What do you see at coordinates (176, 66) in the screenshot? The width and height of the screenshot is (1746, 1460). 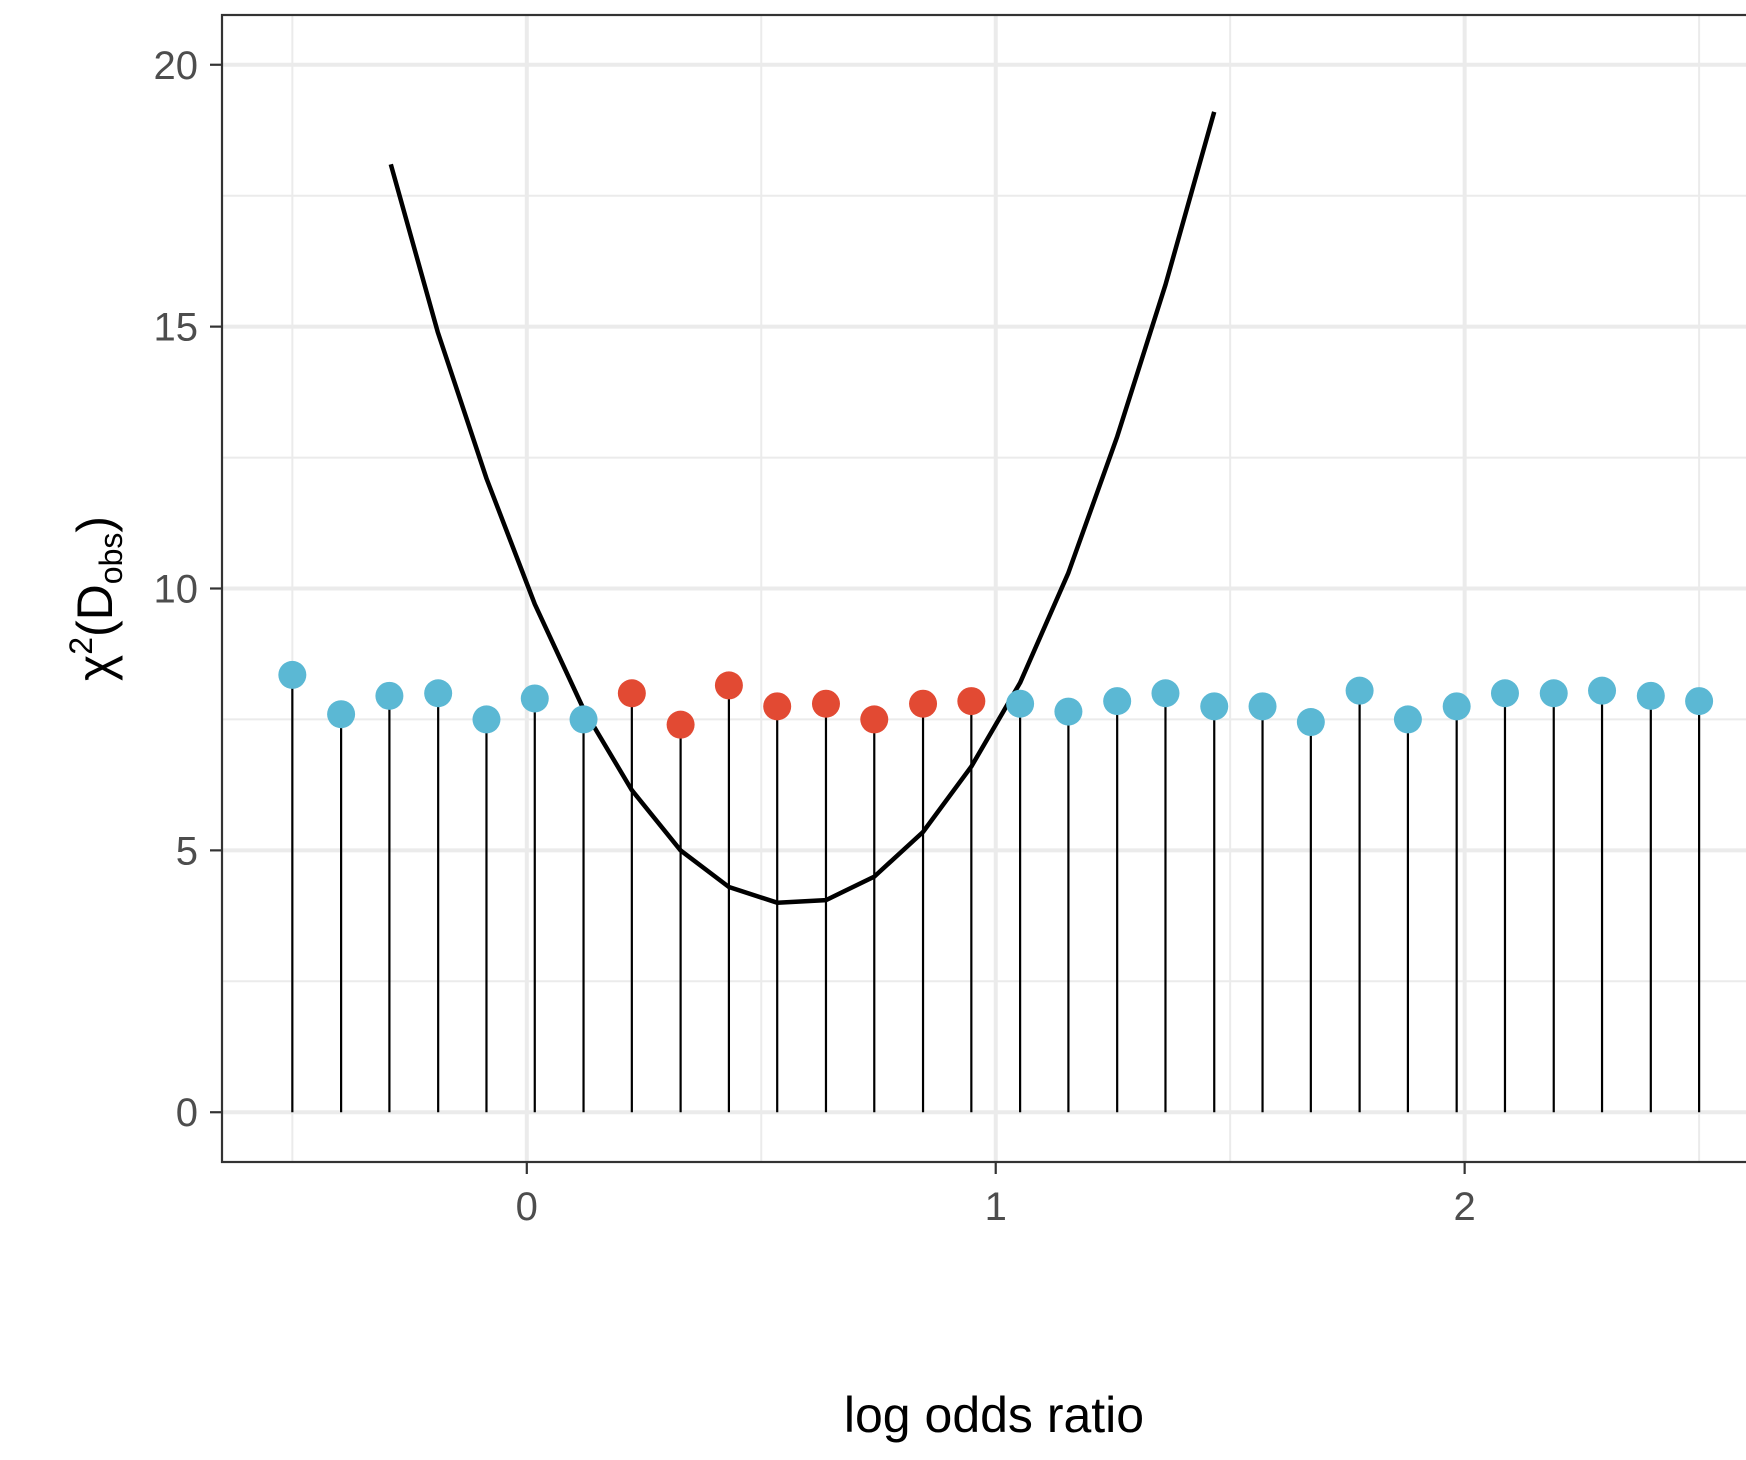 I see `y-tick-label: 20` at bounding box center [176, 66].